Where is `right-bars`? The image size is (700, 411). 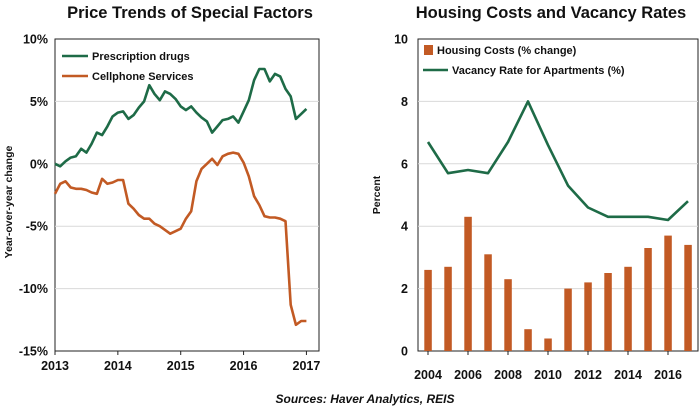 right-bars is located at coordinates (558, 283).